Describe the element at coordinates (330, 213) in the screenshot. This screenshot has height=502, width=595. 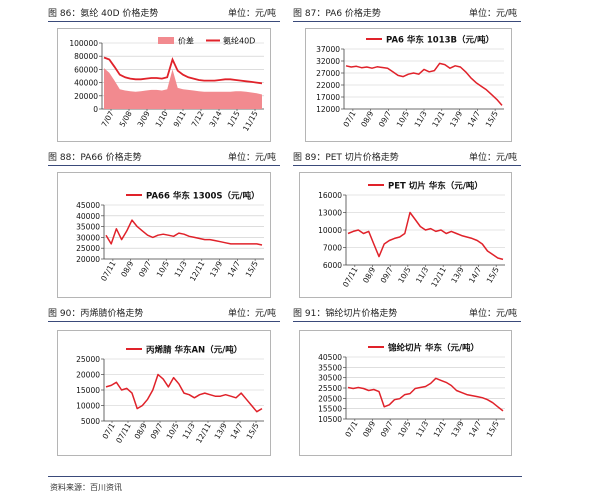
I see `y-tick-label: 13000` at that location.